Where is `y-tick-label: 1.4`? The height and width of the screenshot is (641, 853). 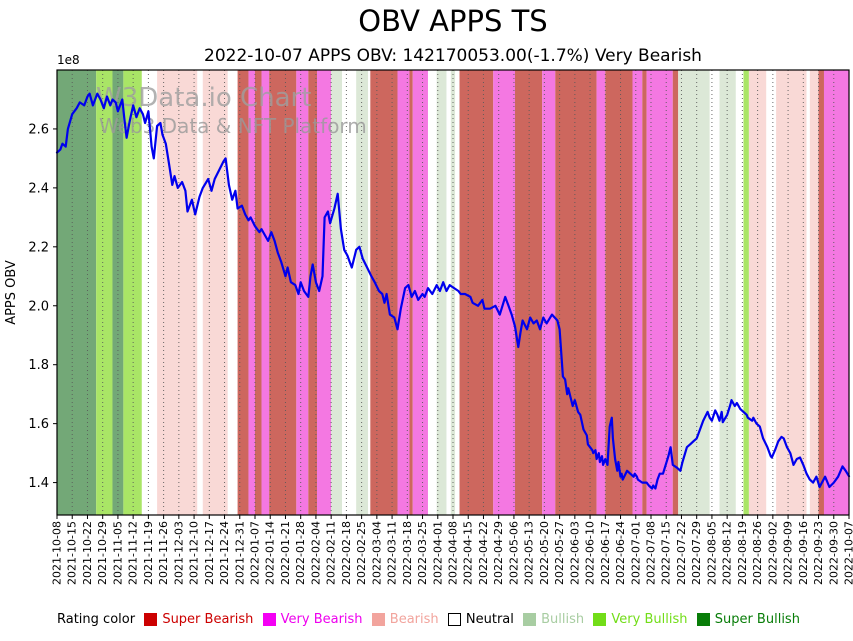
y-tick-label: 1.4 is located at coordinates (38, 483).